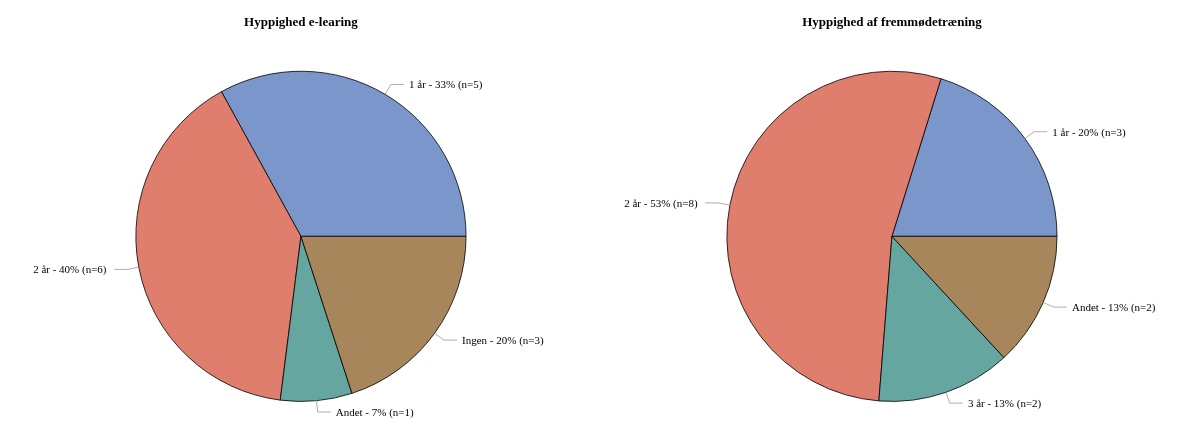 This screenshot has width=1182, height=442. I want to click on slice-label: Andet - 13% (n=2), so click(1113, 308).